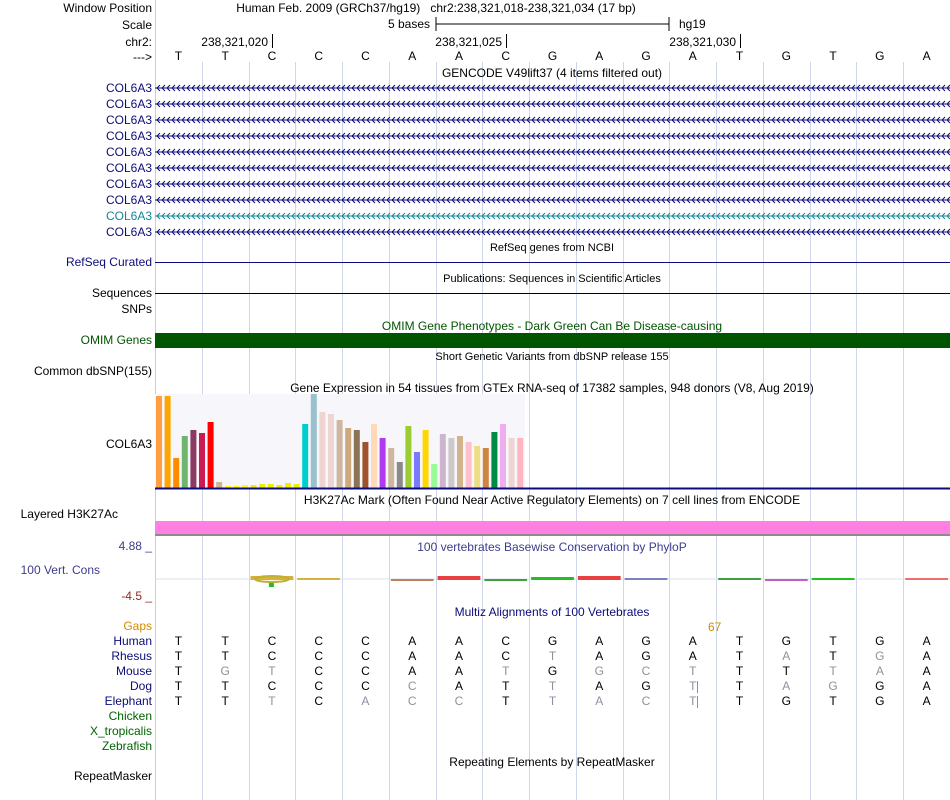 This screenshot has width=950, height=800. I want to click on species-label: Mouse, so click(133, 671).